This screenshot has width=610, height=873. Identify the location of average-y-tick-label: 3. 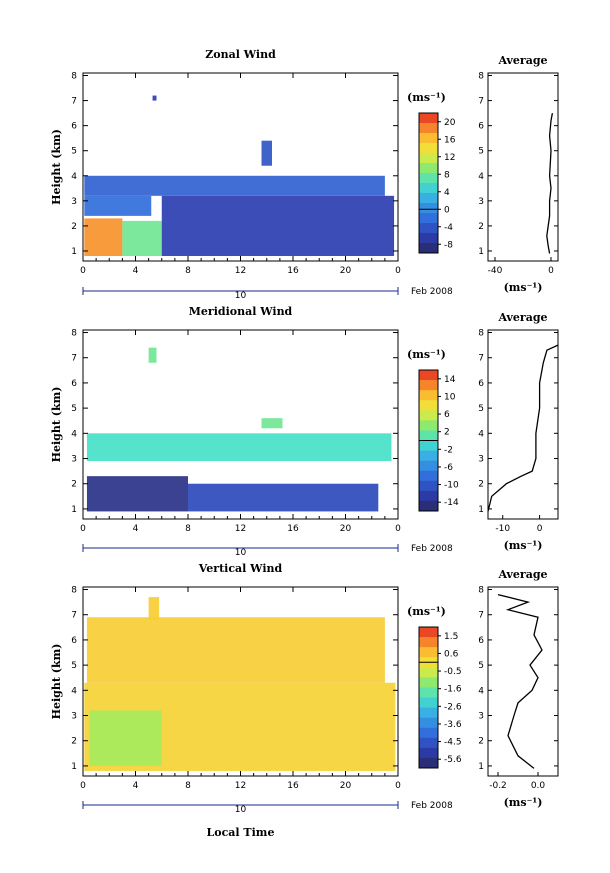
(481, 202).